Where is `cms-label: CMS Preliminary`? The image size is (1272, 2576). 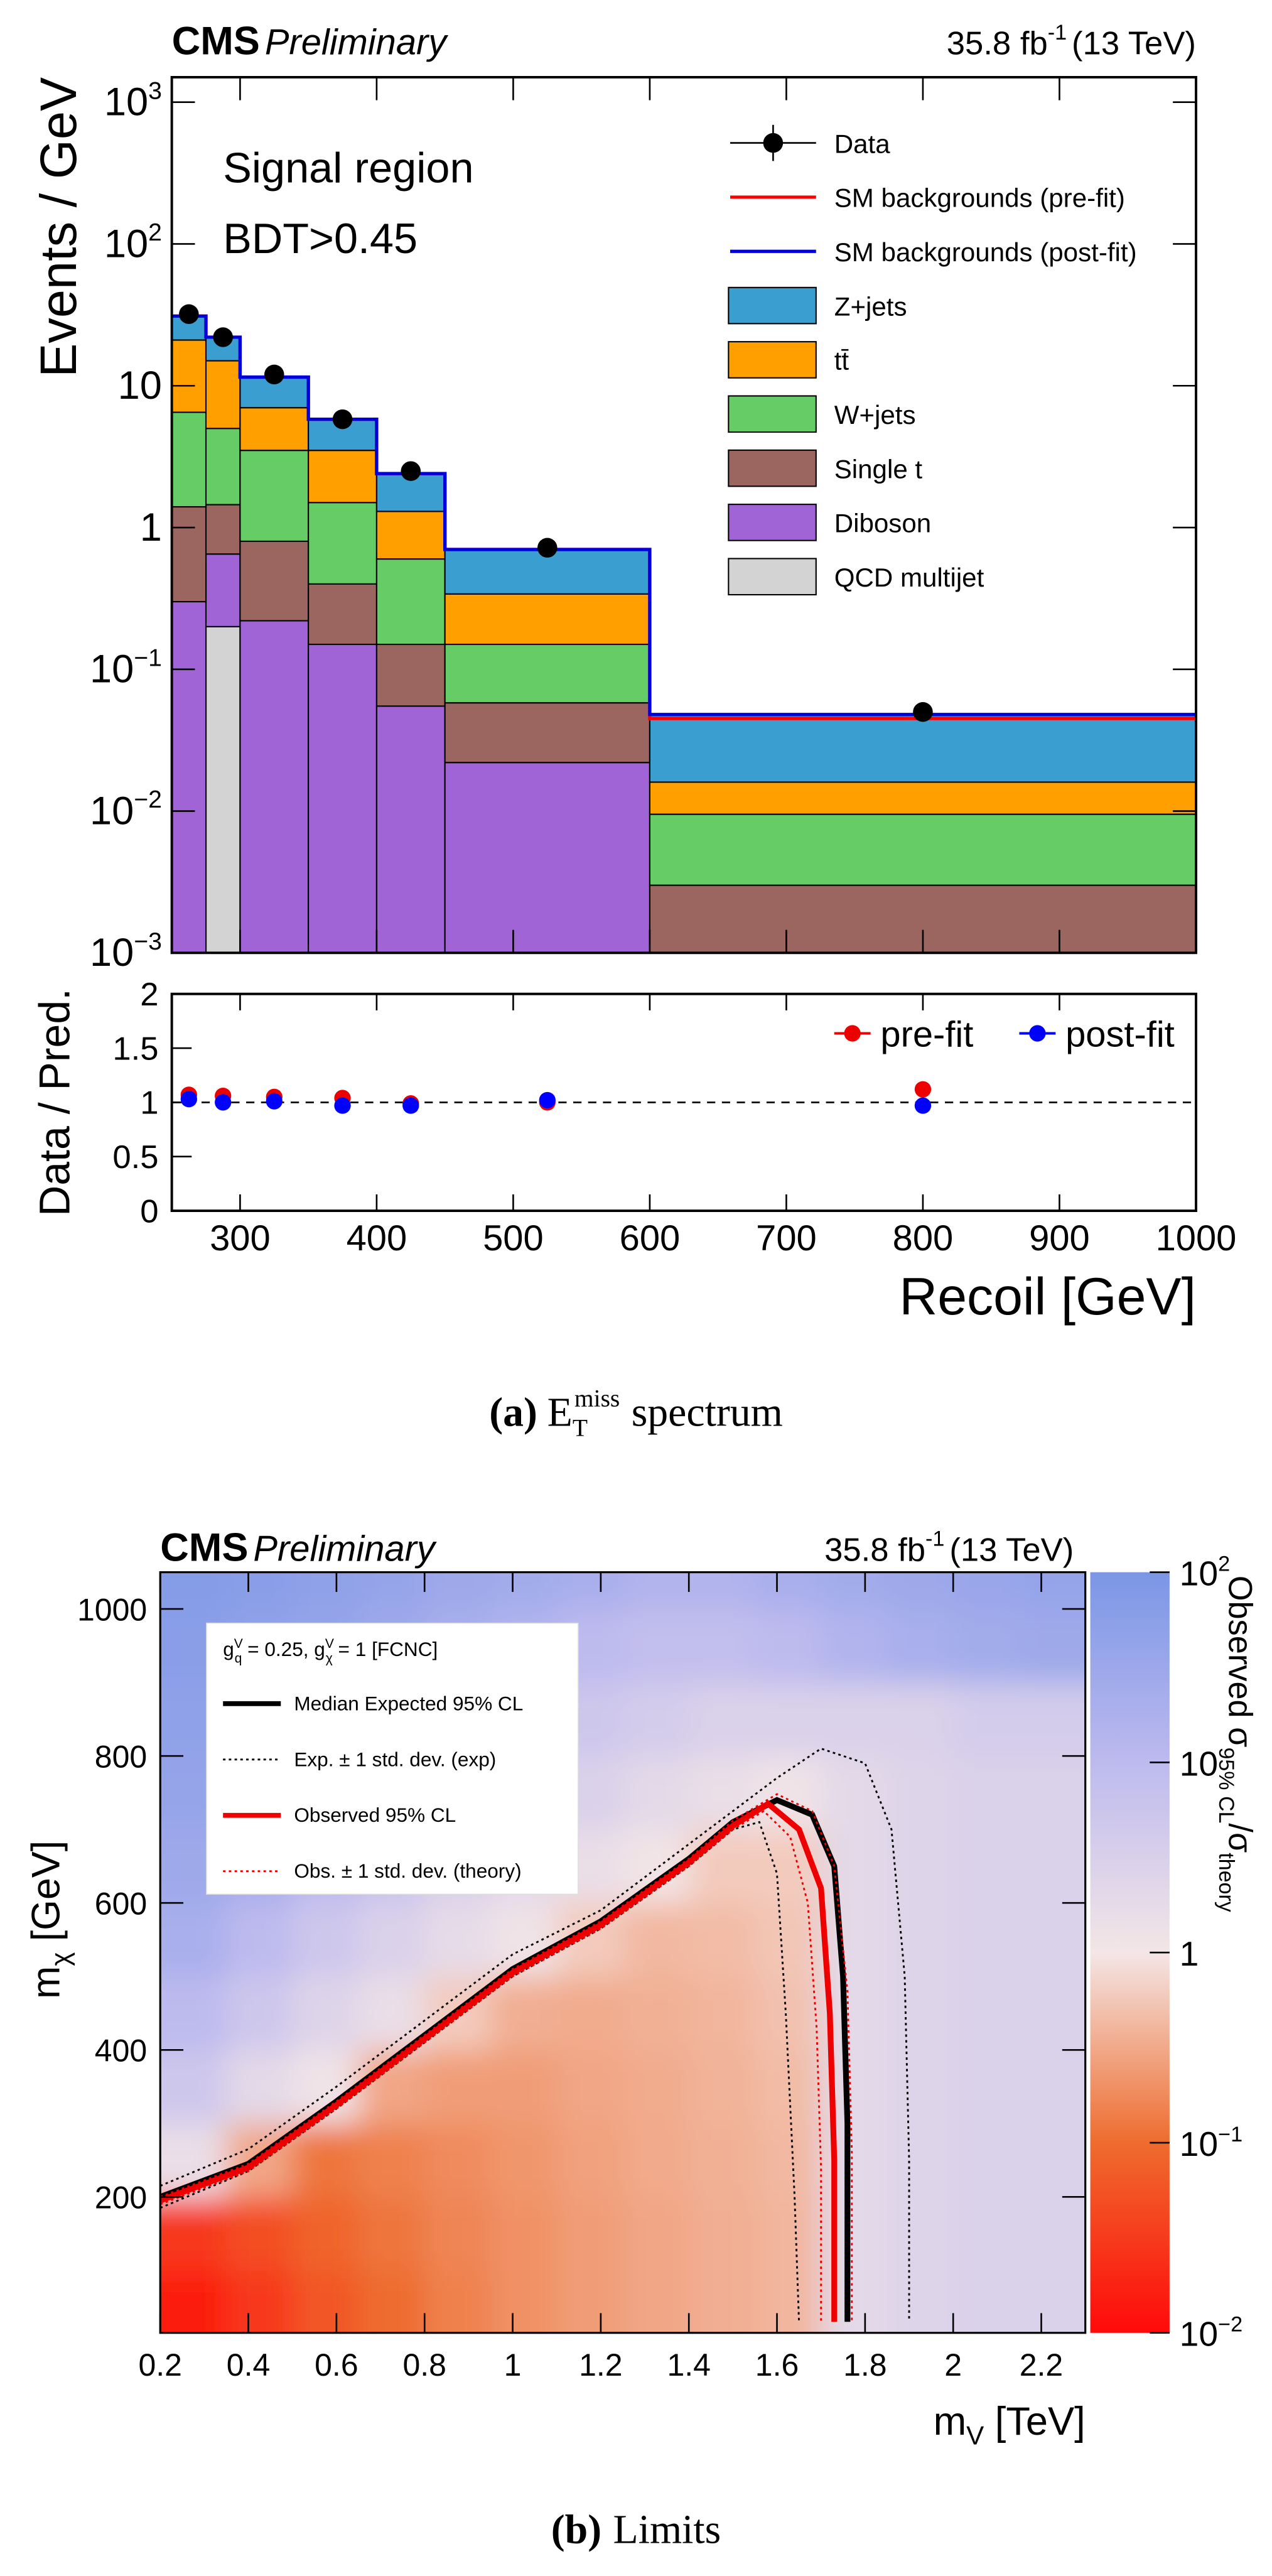 cms-label: CMS Preliminary is located at coordinates (299, 1547).